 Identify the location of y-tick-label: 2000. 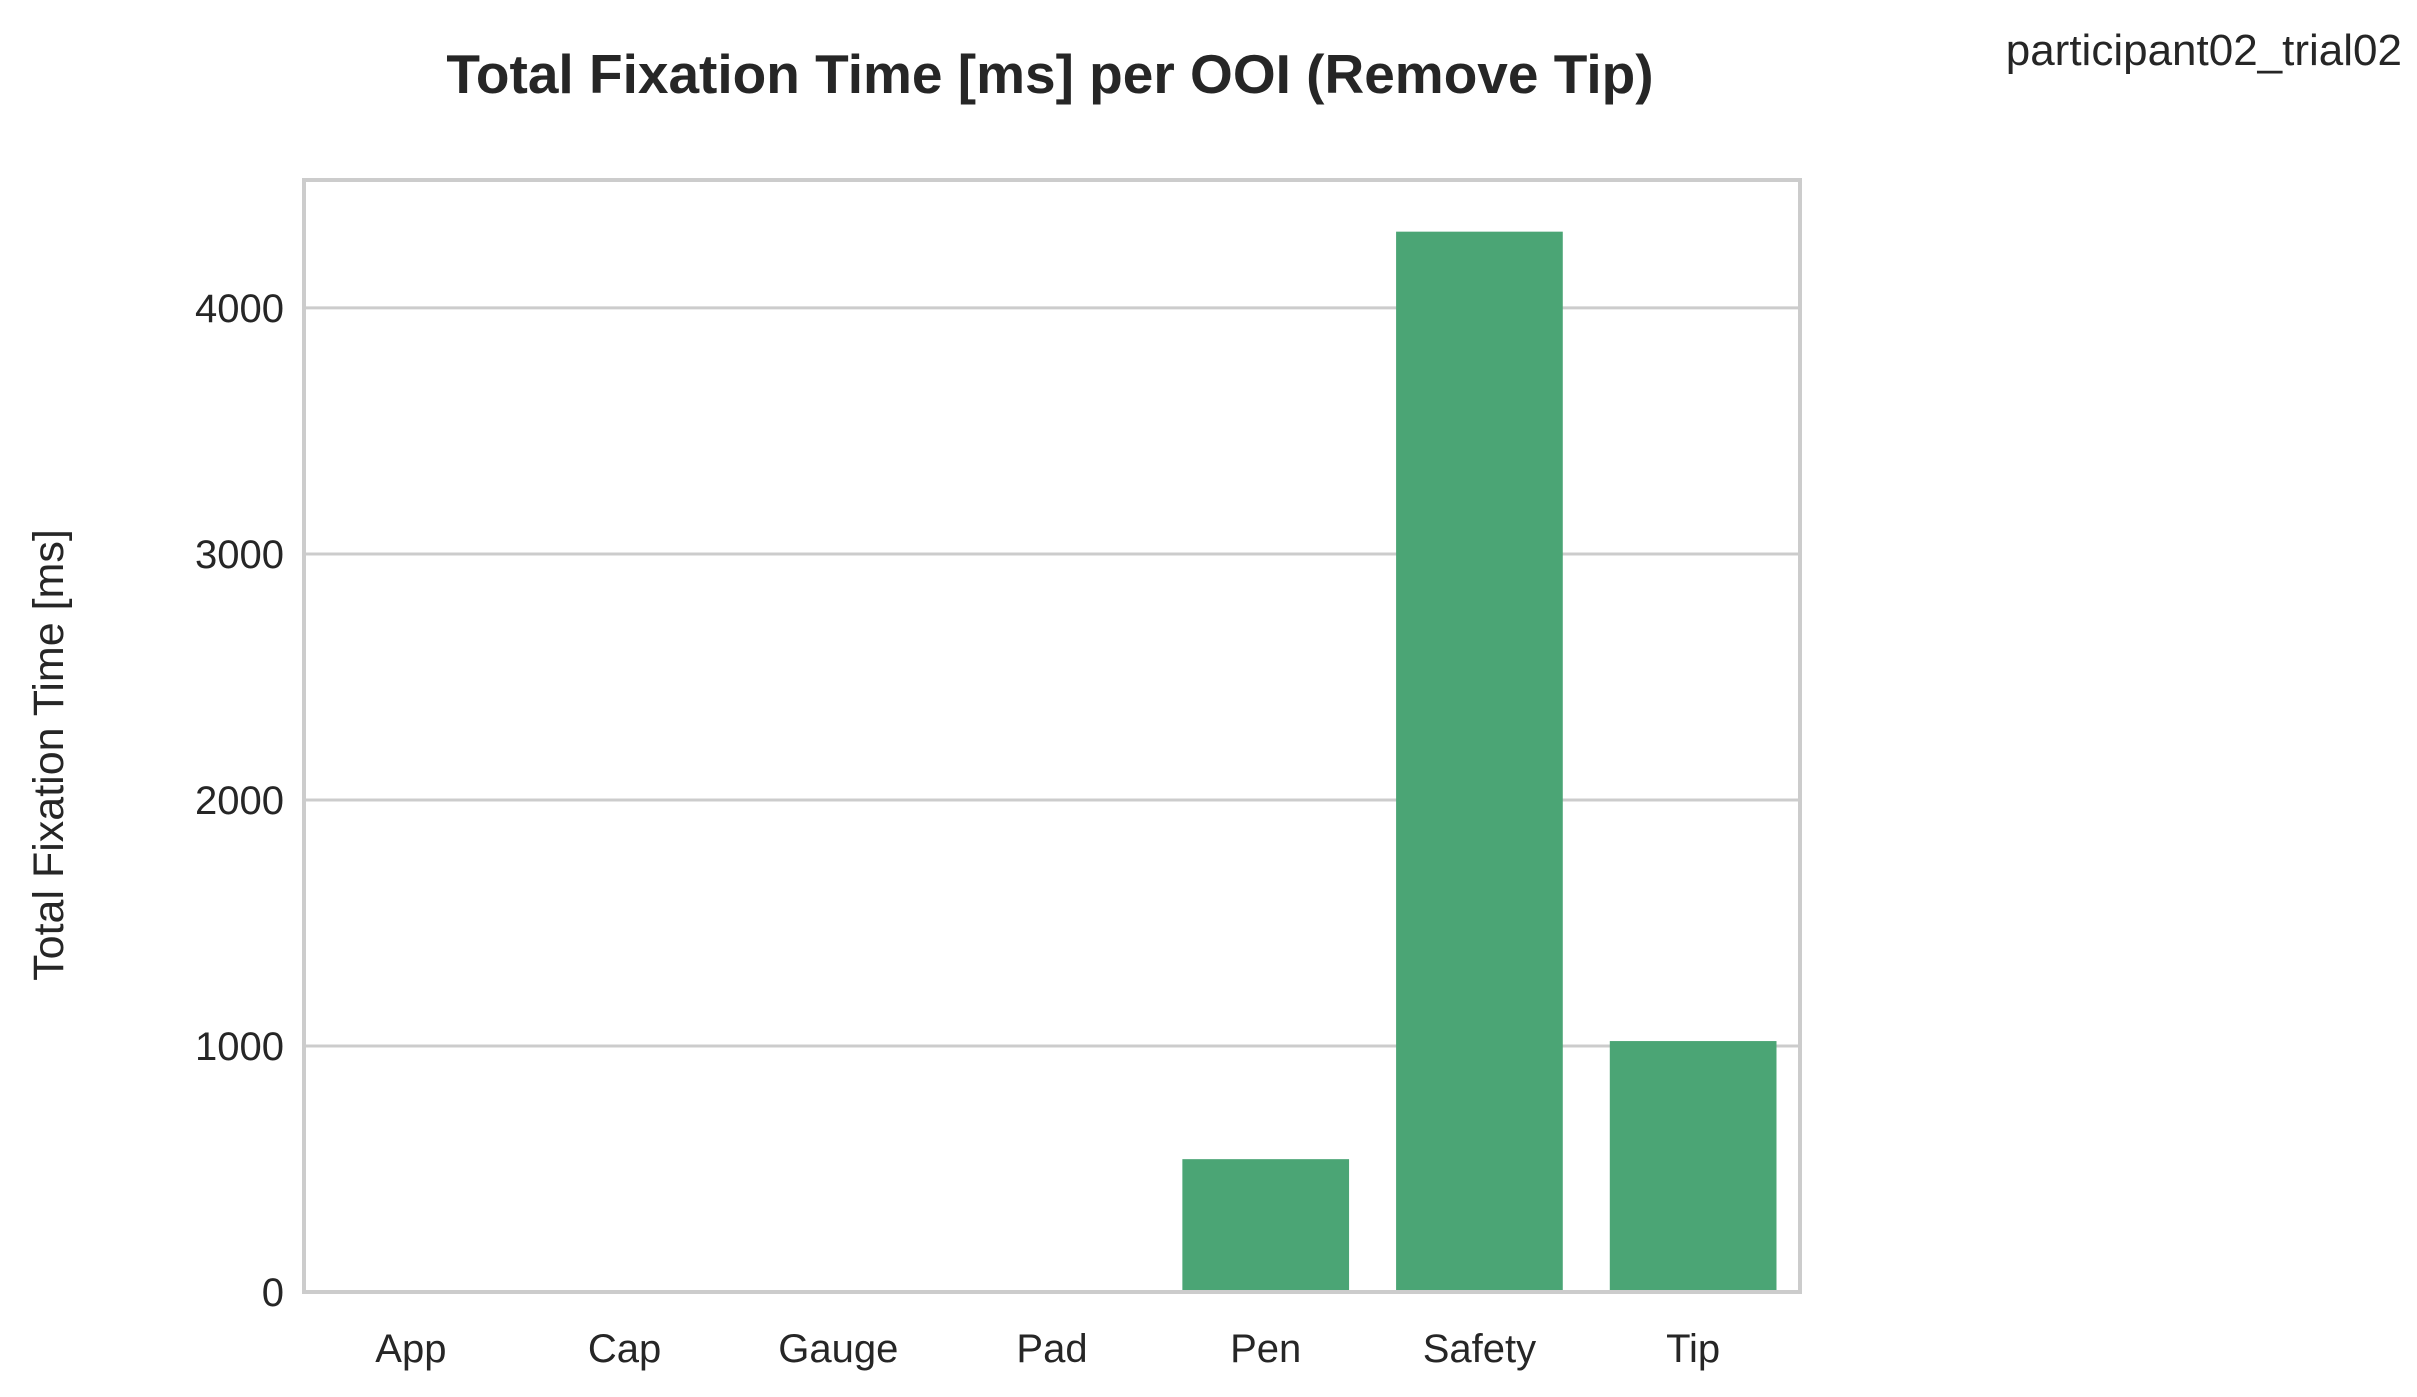
(239, 801).